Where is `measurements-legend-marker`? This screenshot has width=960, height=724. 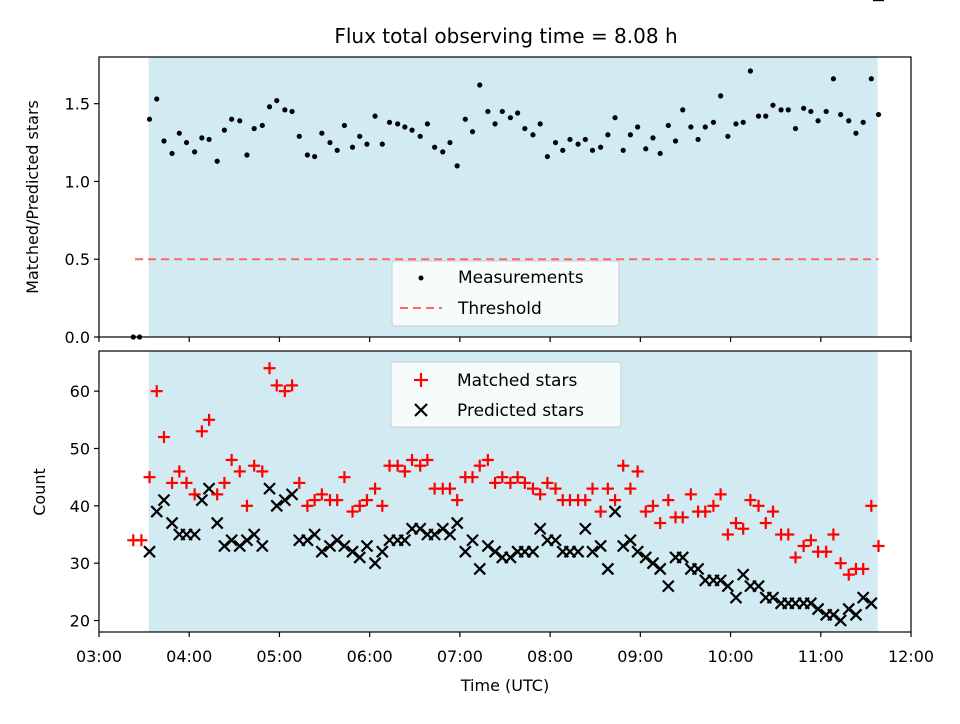
measurements-legend-marker is located at coordinates (421, 278).